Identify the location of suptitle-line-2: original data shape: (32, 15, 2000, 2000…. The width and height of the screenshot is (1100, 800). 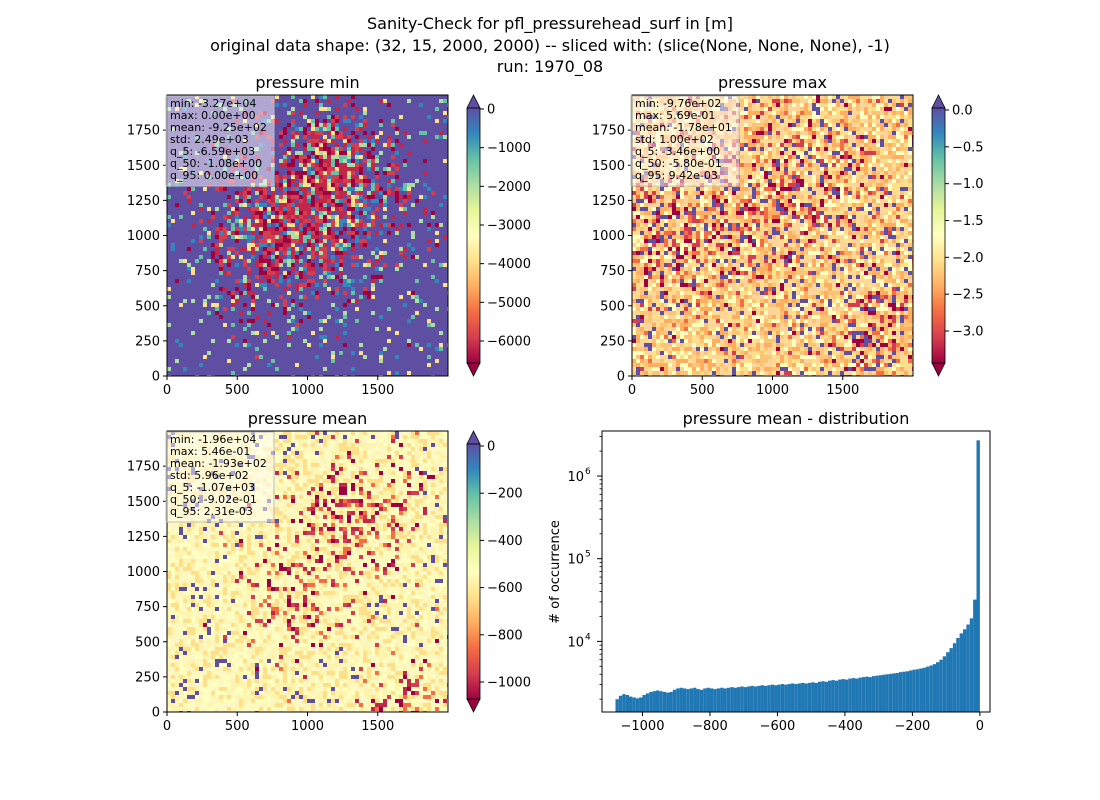
(550, 45).